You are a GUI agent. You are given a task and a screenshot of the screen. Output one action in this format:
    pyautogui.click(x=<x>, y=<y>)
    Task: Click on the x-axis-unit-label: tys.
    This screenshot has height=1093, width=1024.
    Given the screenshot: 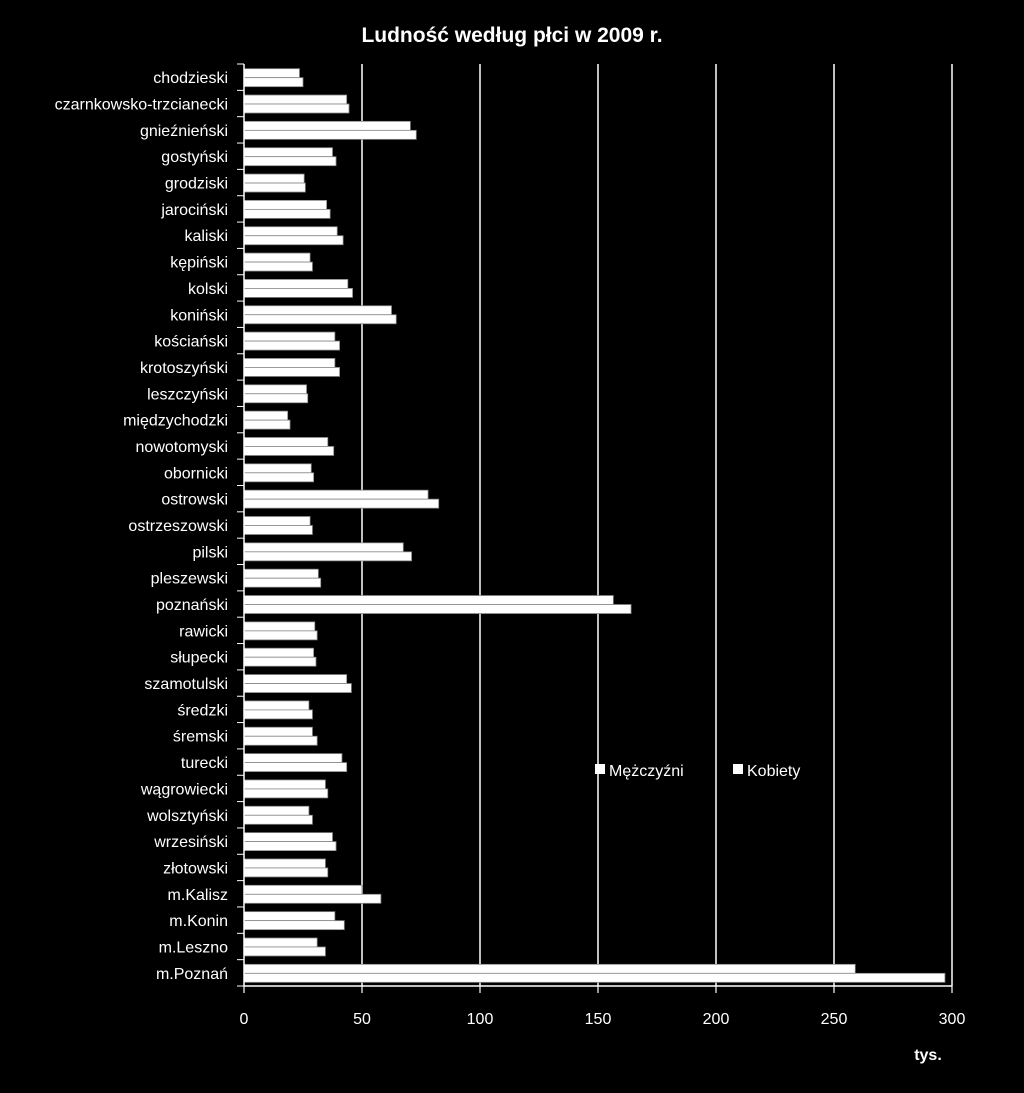 What is the action you would take?
    pyautogui.click(x=928, y=1055)
    